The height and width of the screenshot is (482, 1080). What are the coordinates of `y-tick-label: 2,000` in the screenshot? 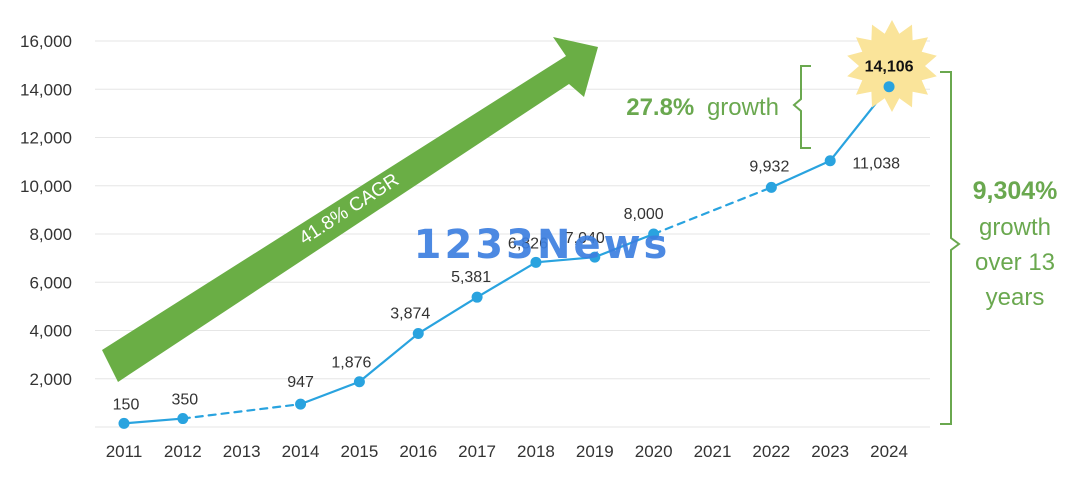 It's located at (50, 379).